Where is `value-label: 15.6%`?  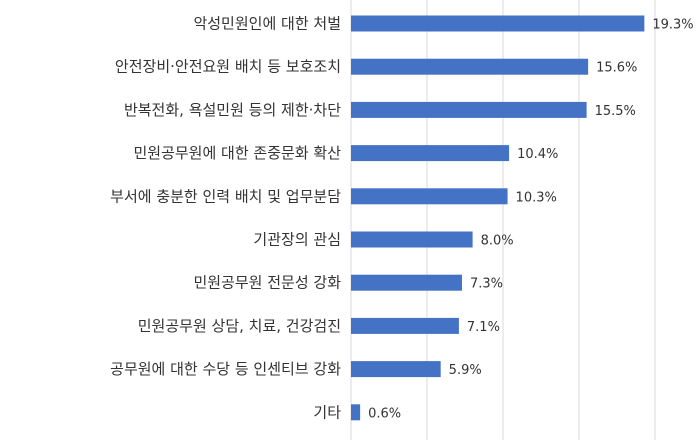
value-label: 15.6% is located at coordinates (616, 68).